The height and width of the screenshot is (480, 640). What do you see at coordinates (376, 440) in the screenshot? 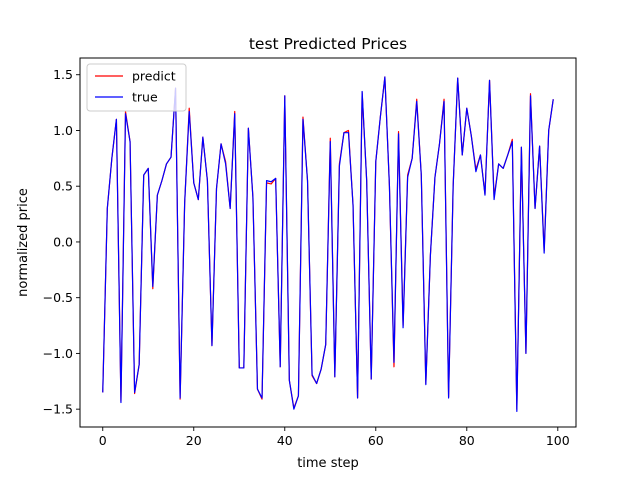
I see `x-tick-label: 60` at bounding box center [376, 440].